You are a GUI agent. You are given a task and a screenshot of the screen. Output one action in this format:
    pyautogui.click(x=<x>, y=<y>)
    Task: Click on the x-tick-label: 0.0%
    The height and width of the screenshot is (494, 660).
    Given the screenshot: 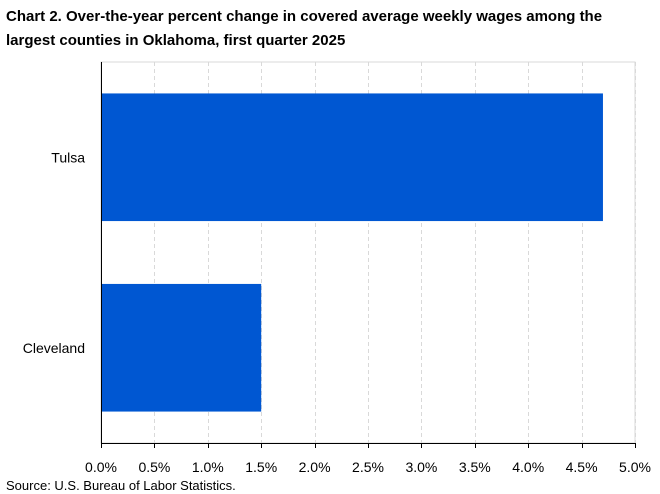 What is the action you would take?
    pyautogui.click(x=101, y=467)
    